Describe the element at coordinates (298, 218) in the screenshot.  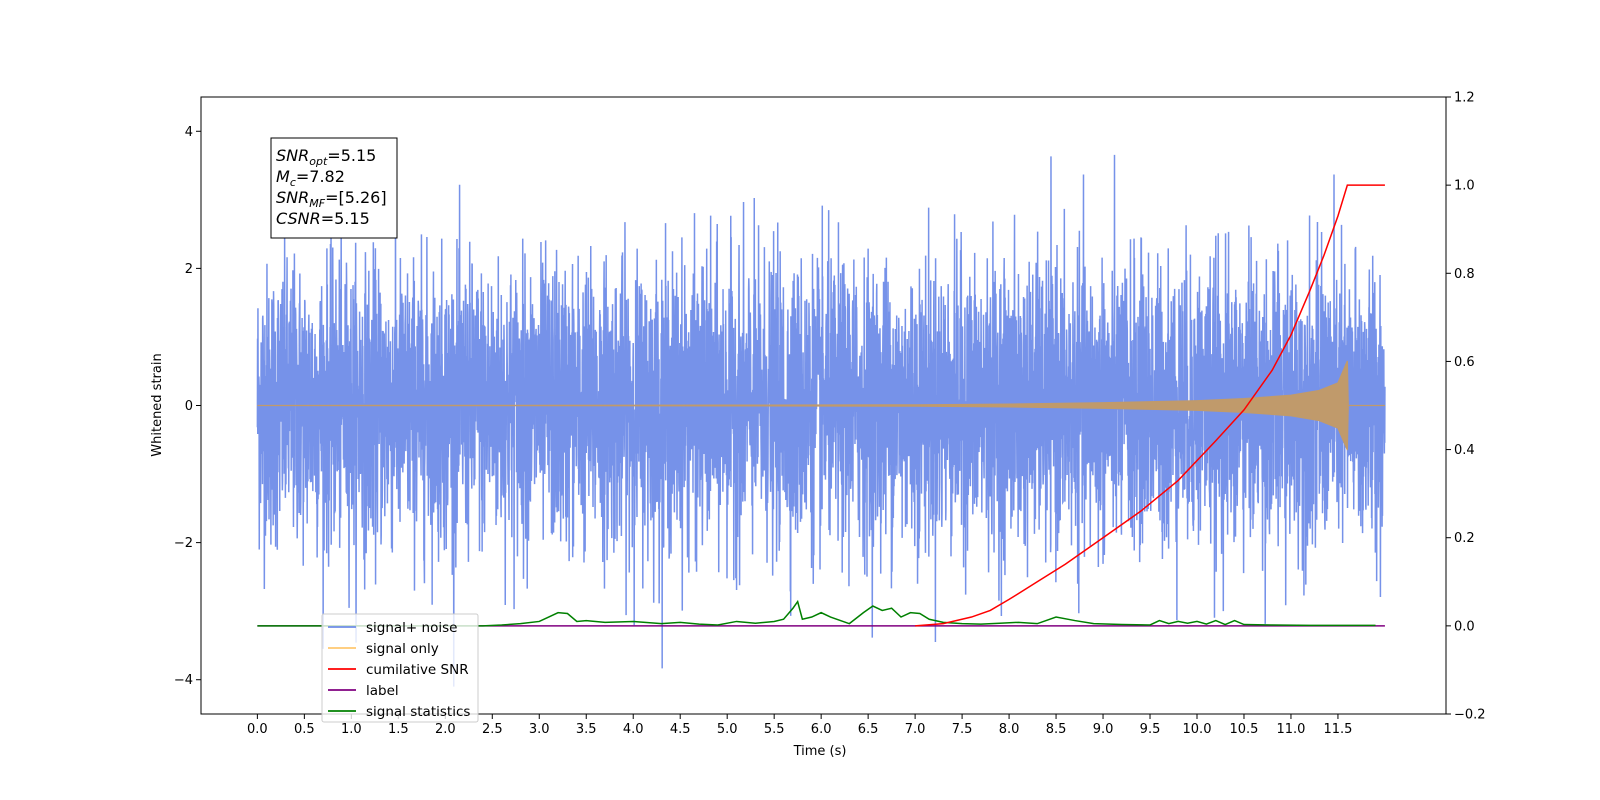
I see `info-line-label: CSNR` at that location.